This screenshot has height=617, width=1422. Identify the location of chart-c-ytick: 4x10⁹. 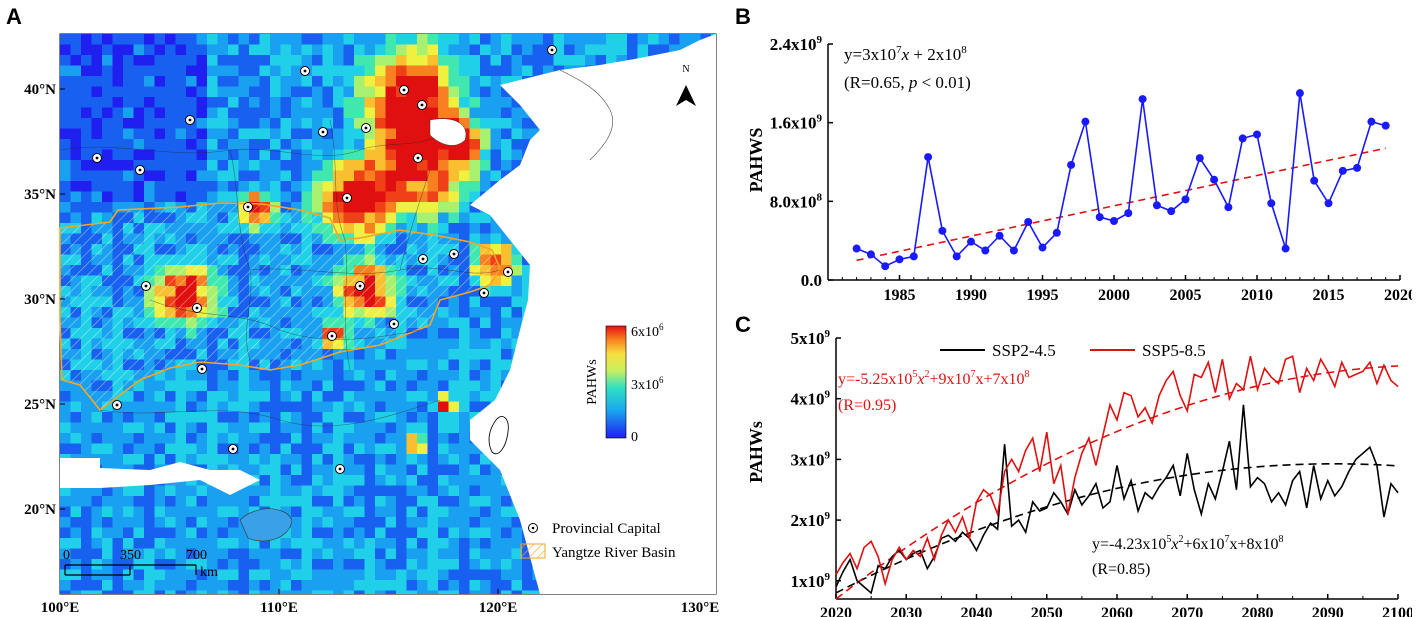
(811, 399).